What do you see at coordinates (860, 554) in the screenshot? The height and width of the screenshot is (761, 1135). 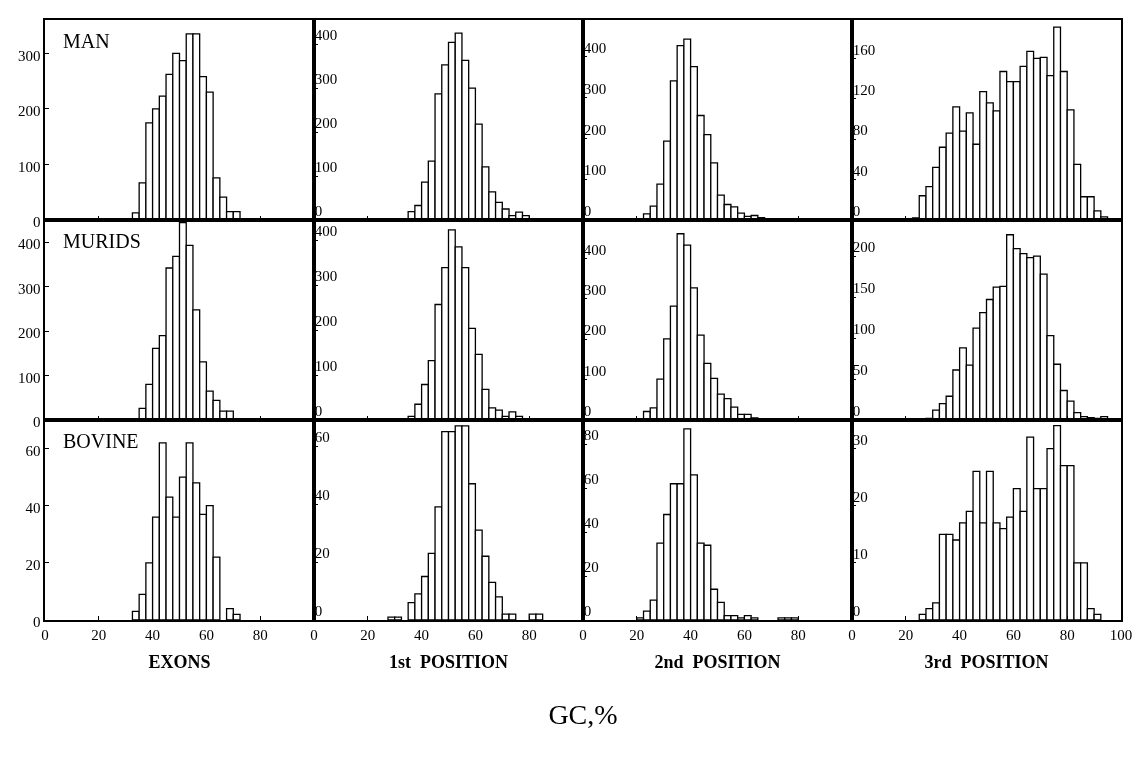 I see `y-tick-label: 10` at bounding box center [860, 554].